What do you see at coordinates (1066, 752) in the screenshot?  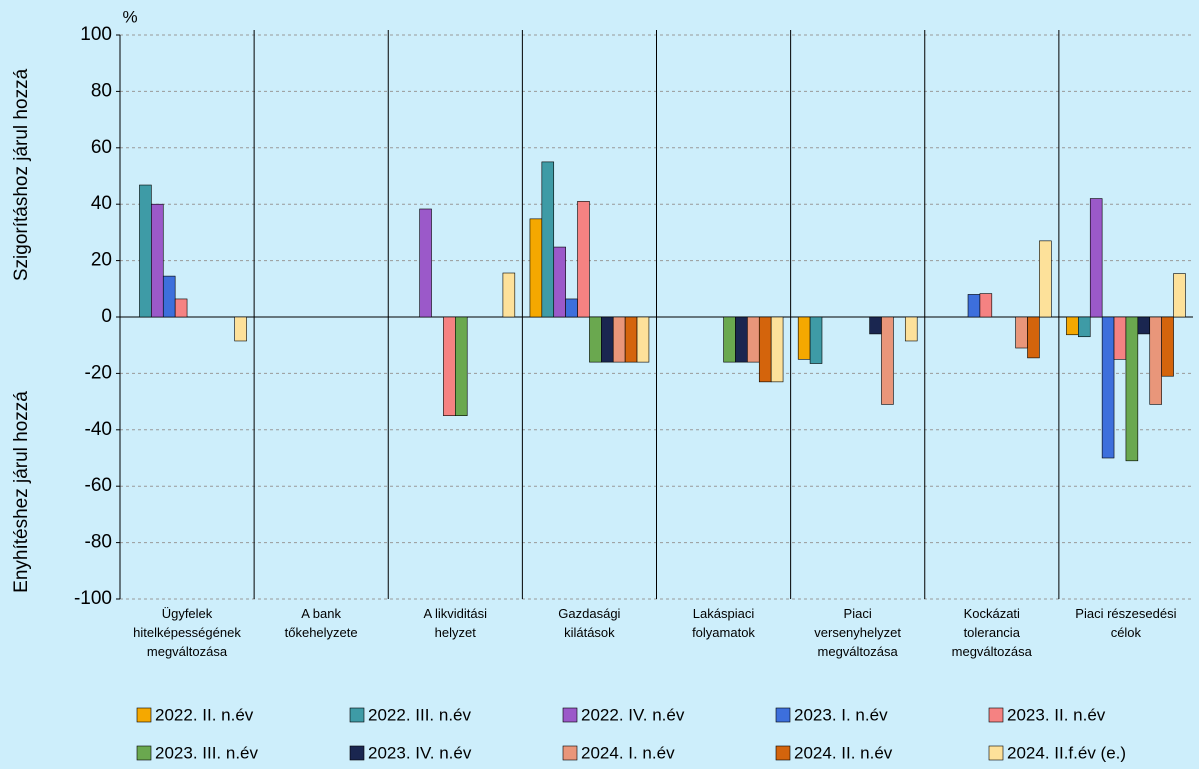 I see `legend-label: 2024. II.f.év (e.)` at bounding box center [1066, 752].